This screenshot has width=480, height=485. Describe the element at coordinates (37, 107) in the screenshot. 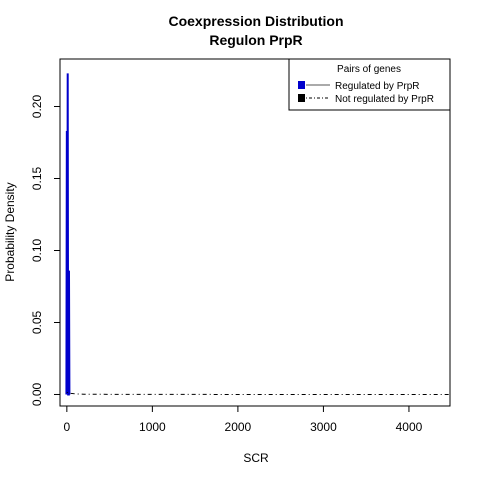

I see `y-tick-label: 0.20` at that location.